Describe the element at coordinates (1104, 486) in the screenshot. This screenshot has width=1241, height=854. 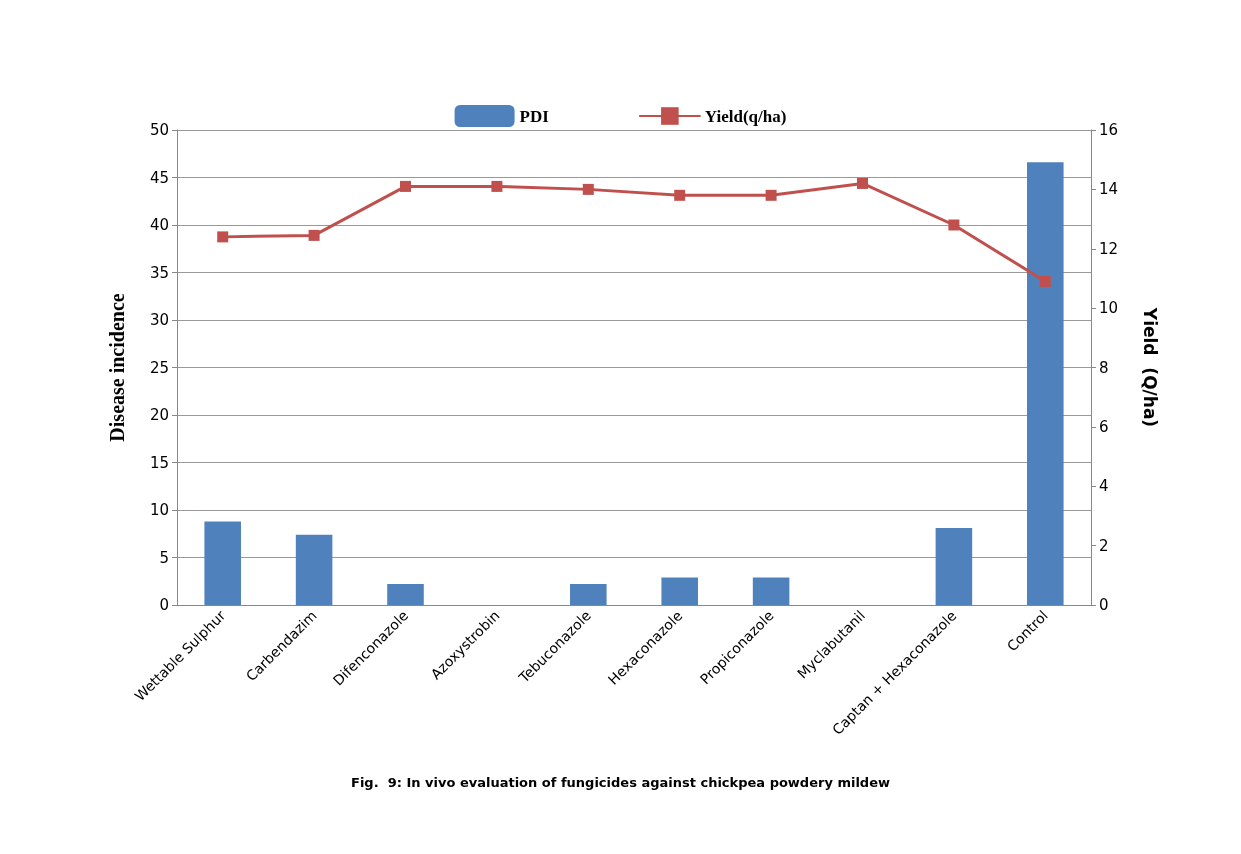
I see `y2-tick-label: 4` at that location.